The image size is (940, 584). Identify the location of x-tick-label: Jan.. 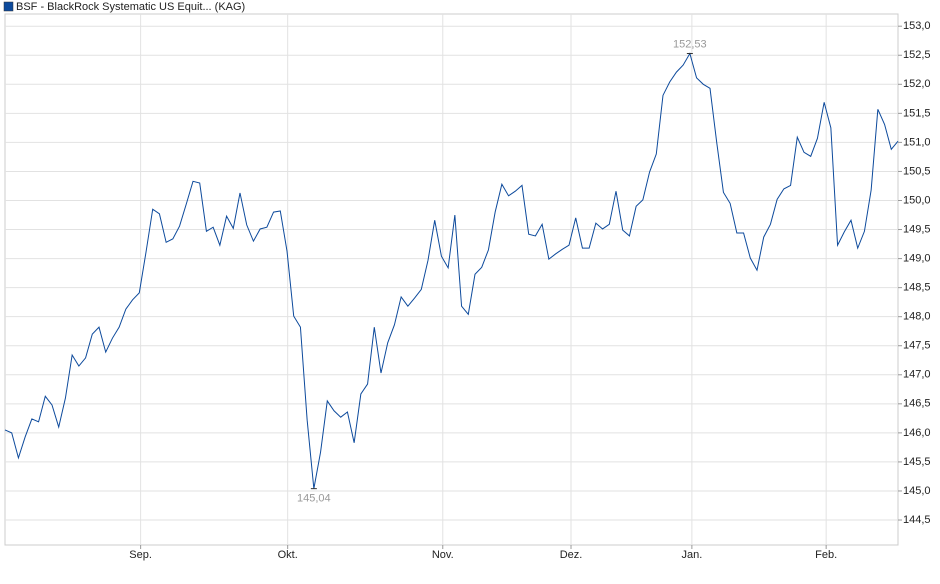
(691, 555).